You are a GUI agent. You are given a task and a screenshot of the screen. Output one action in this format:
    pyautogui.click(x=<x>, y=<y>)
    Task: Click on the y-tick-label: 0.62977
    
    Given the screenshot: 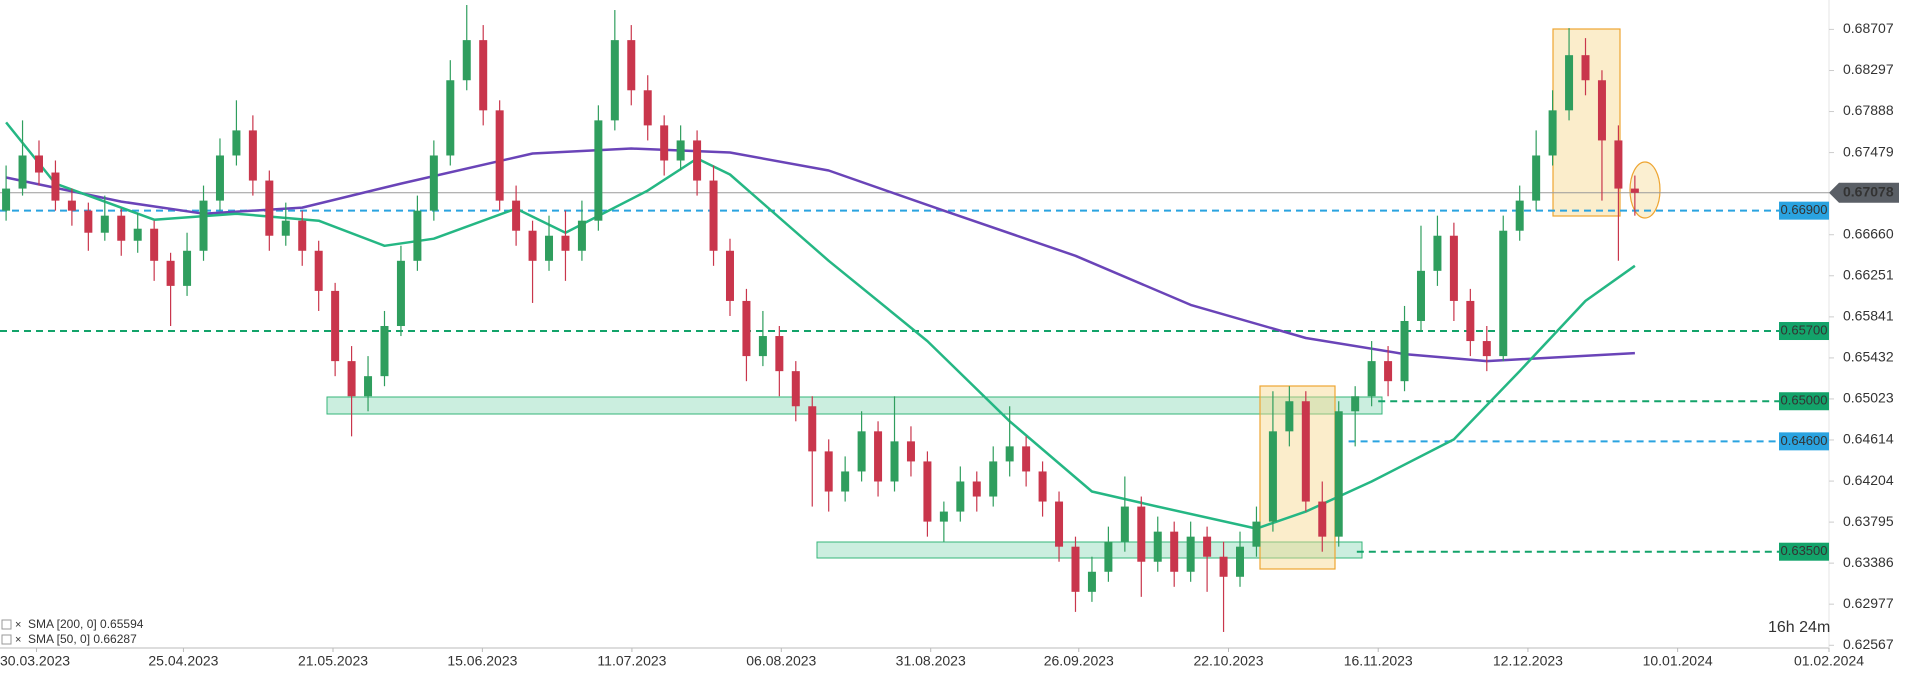 What is the action you would take?
    pyautogui.click(x=1868, y=603)
    